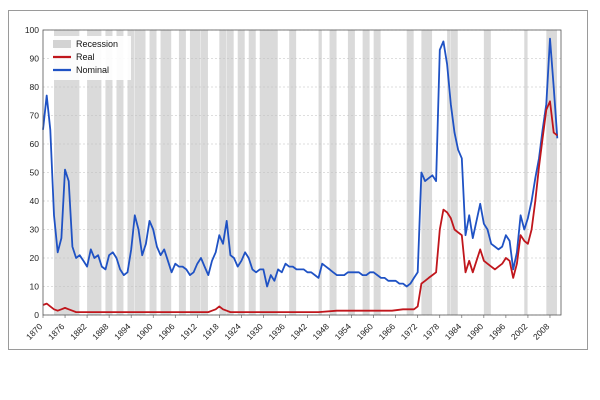 This screenshot has height=400, width=600. What do you see at coordinates (85, 57) in the screenshot?
I see `legend-label-real: Real` at bounding box center [85, 57].